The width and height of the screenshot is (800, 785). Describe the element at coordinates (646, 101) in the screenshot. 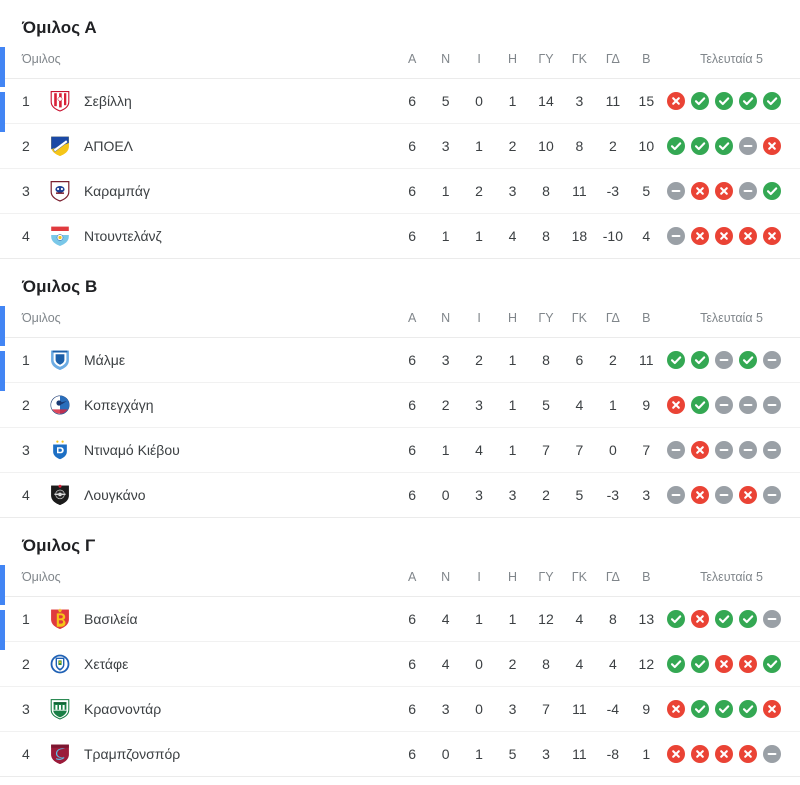

I see `stat-cell: 15` at that location.